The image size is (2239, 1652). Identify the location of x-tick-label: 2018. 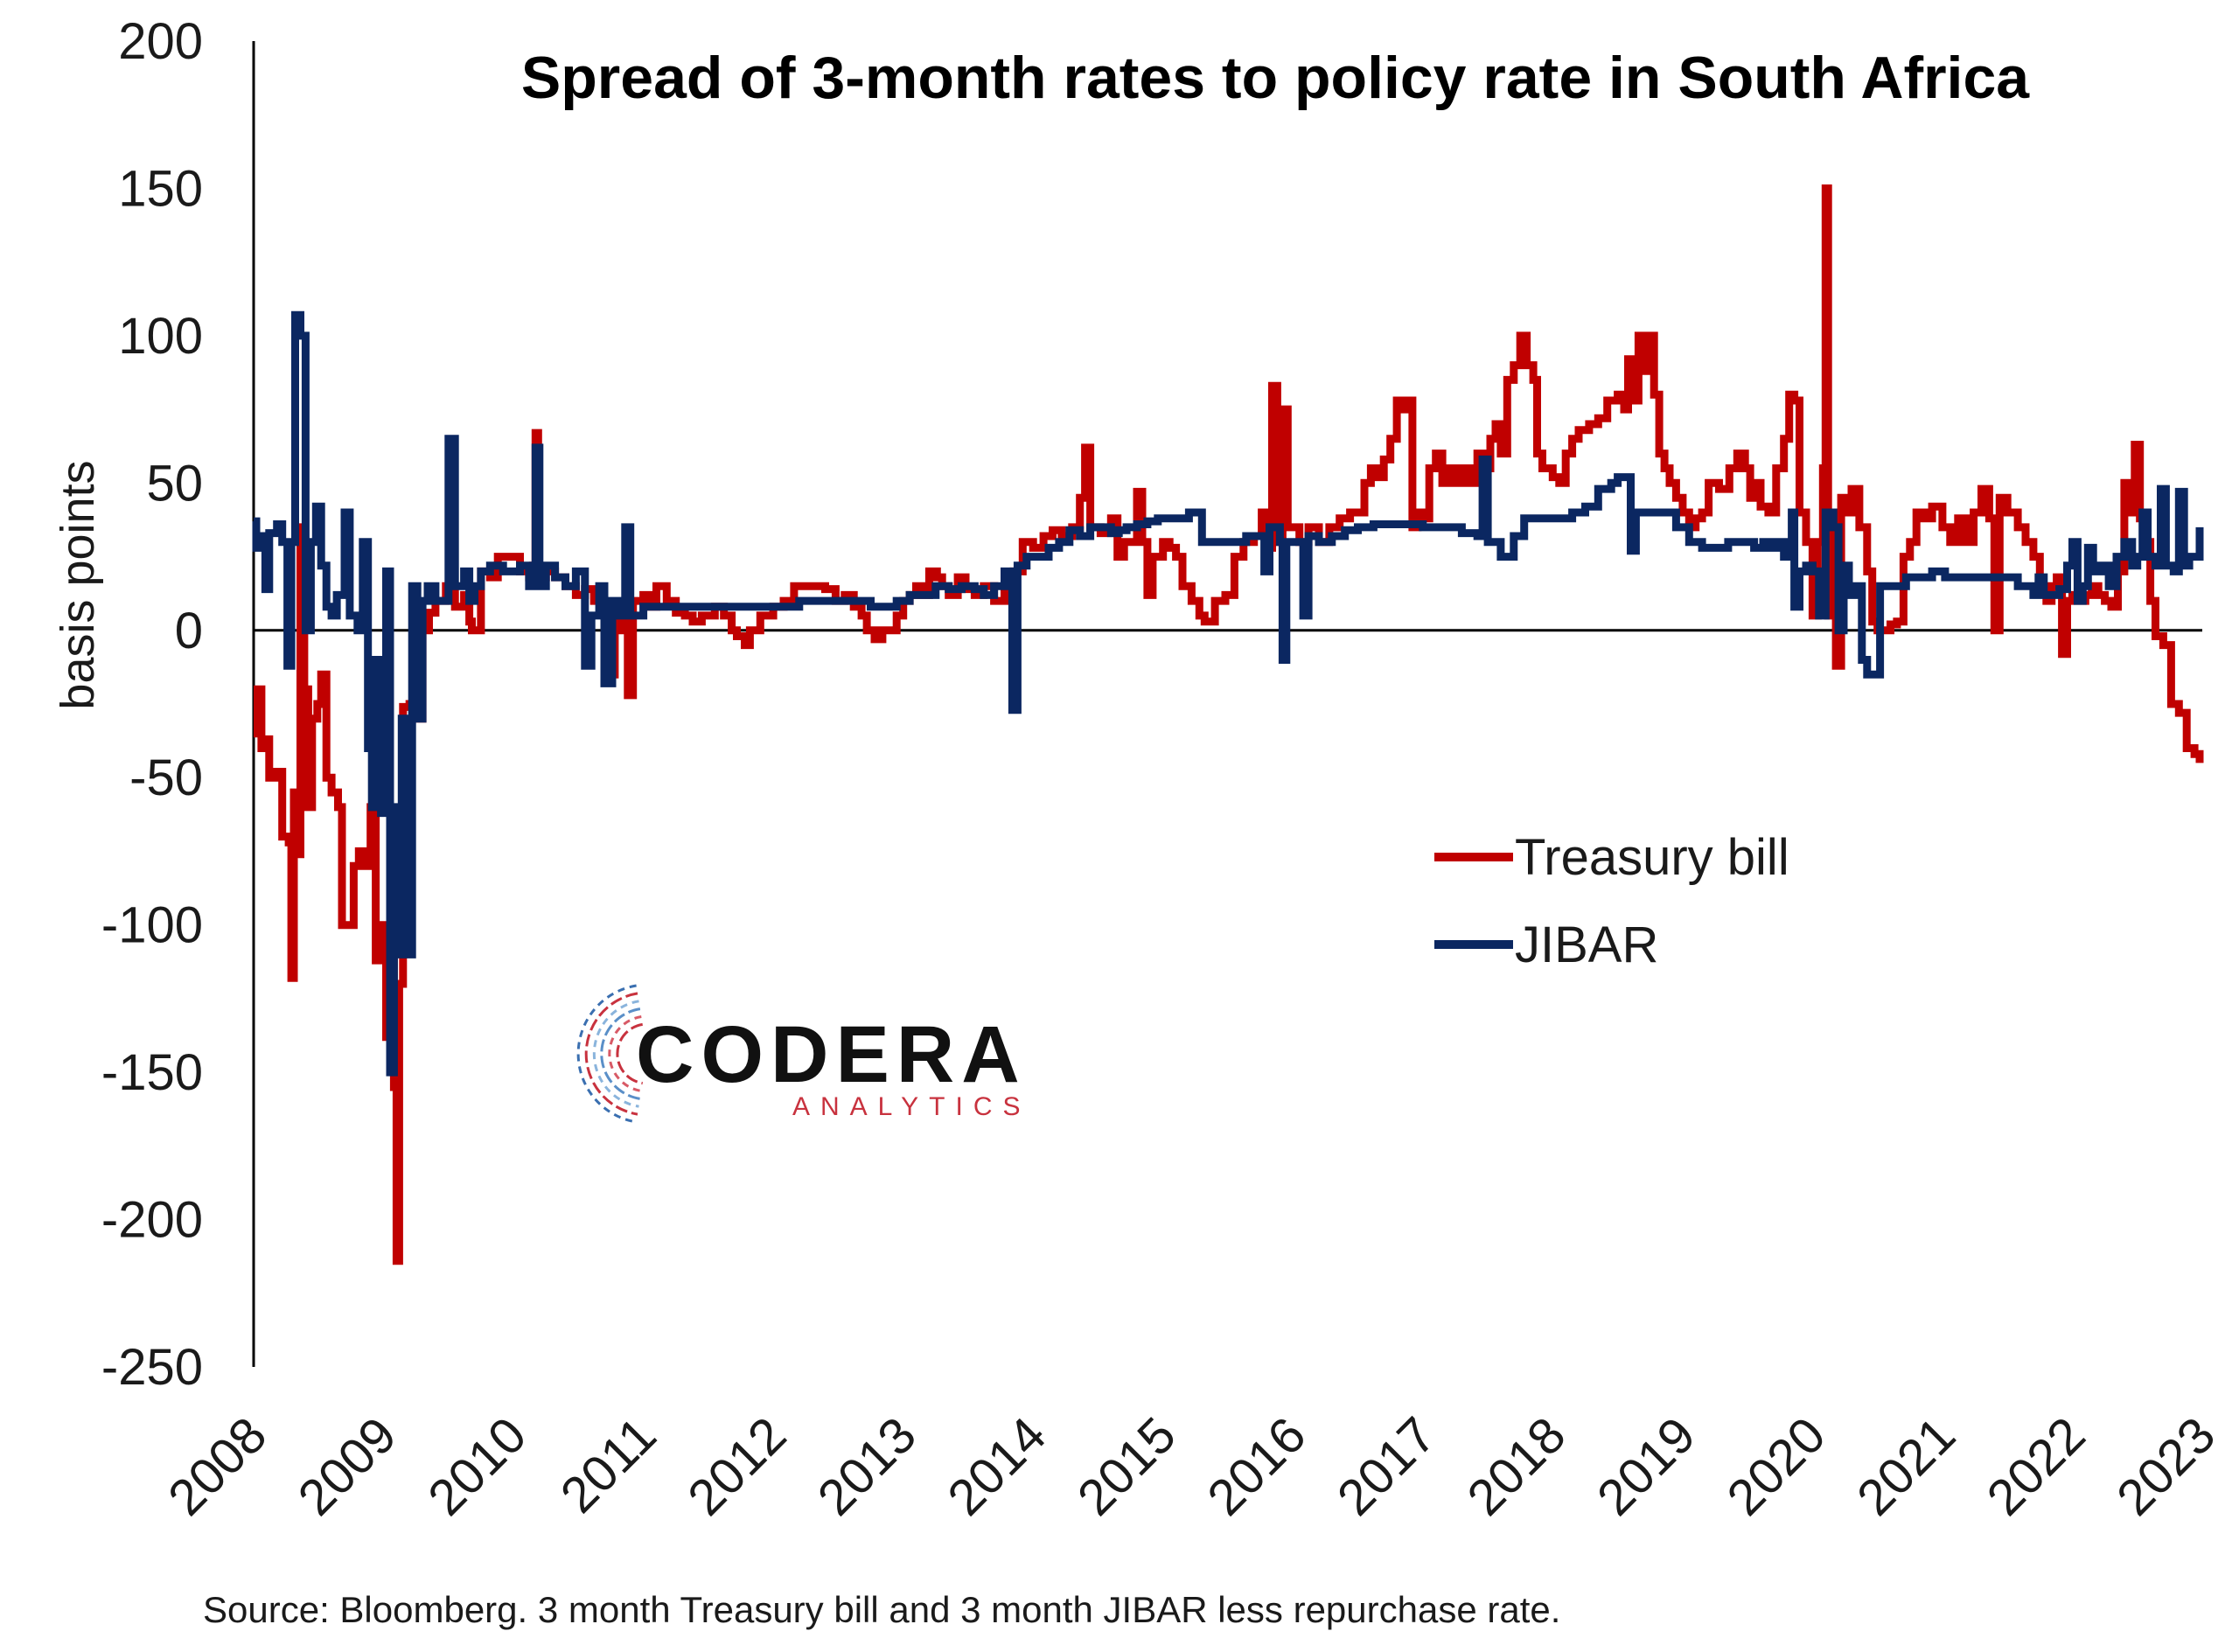
(1516, 1466).